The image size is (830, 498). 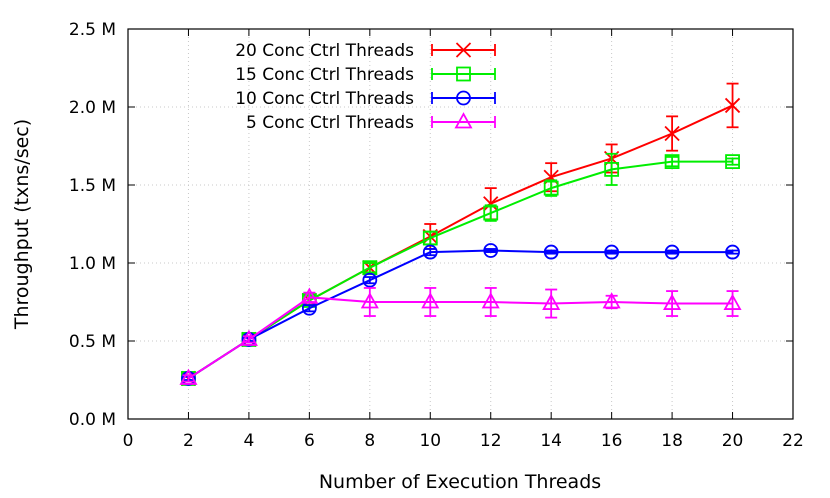 I want to click on x-tick-label-12: 12, so click(x=491, y=441).